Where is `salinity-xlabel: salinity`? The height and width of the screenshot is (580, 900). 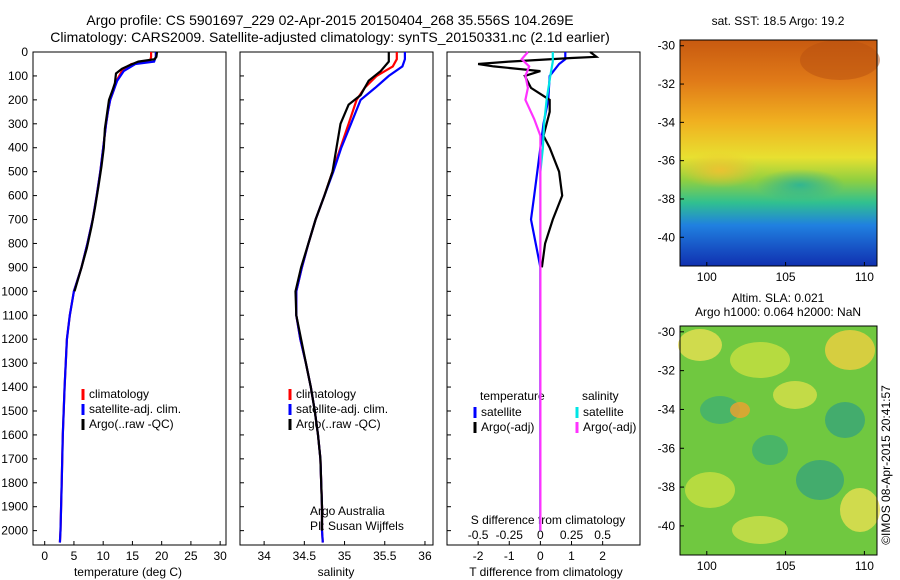
salinity-xlabel: salinity is located at coordinates (336, 572).